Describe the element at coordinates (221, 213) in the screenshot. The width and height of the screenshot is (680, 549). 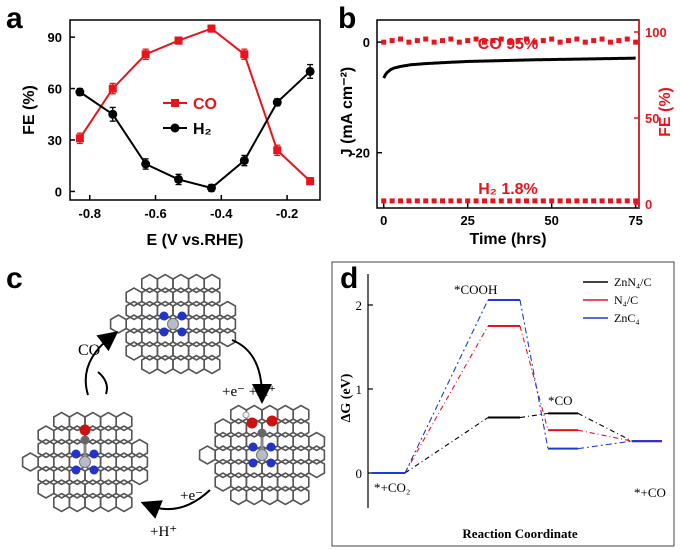
I see `chart-a-xtick-label: -0.4` at that location.